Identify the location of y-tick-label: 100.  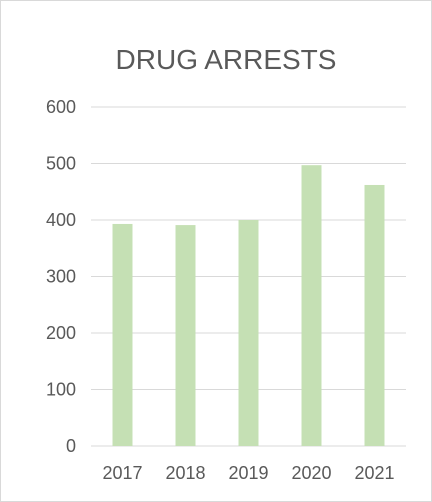
(61, 390).